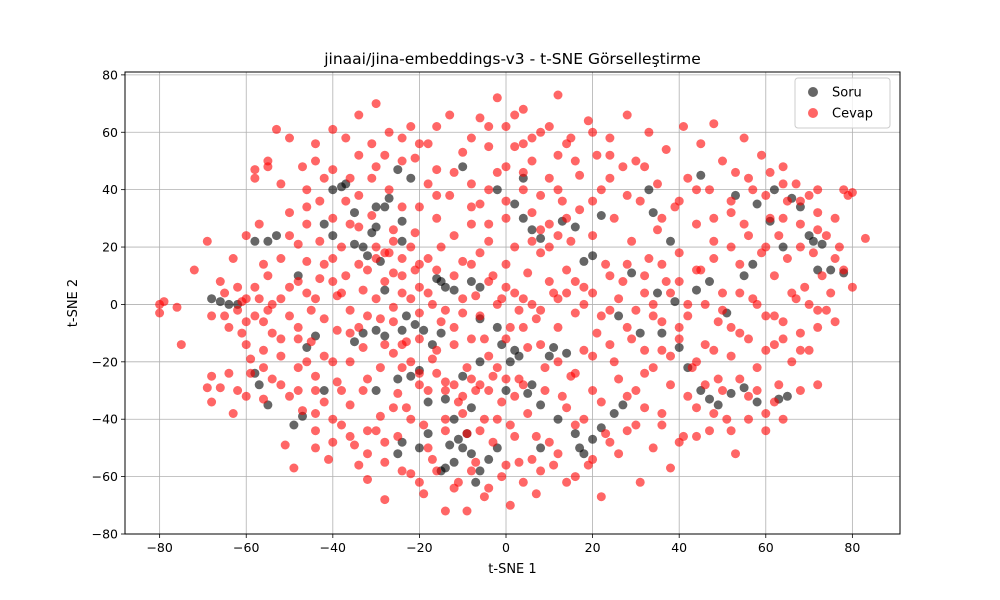 The width and height of the screenshot is (1000, 600). Describe the element at coordinates (842, 103) in the screenshot. I see `legend-box` at that location.